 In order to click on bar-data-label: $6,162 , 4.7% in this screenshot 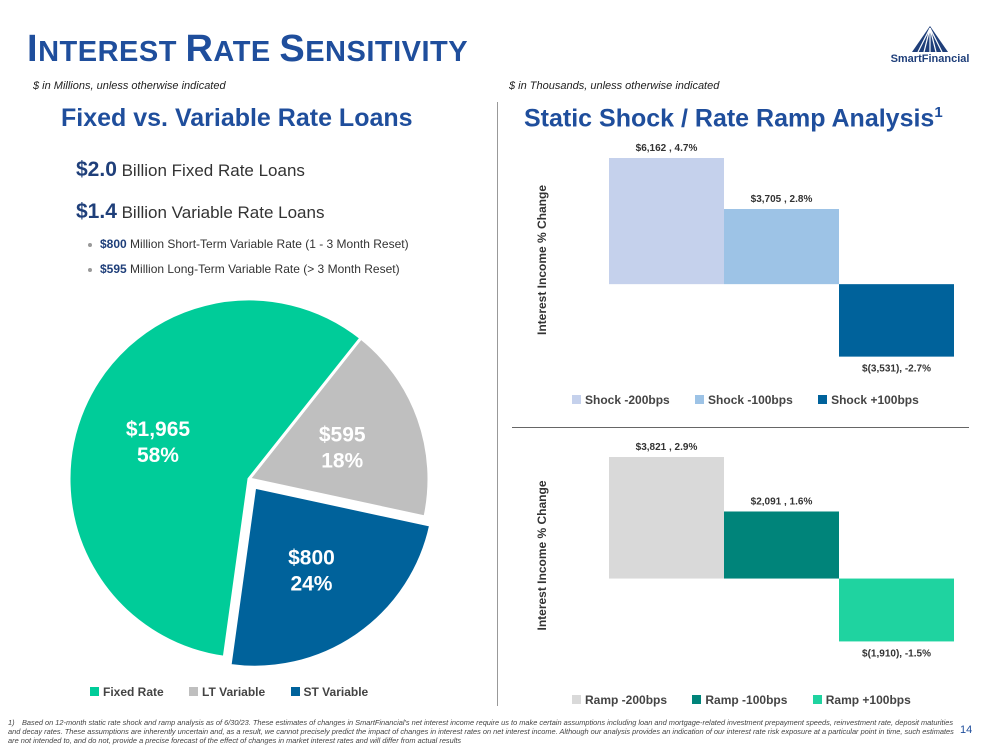, I will do `click(667, 148)`.